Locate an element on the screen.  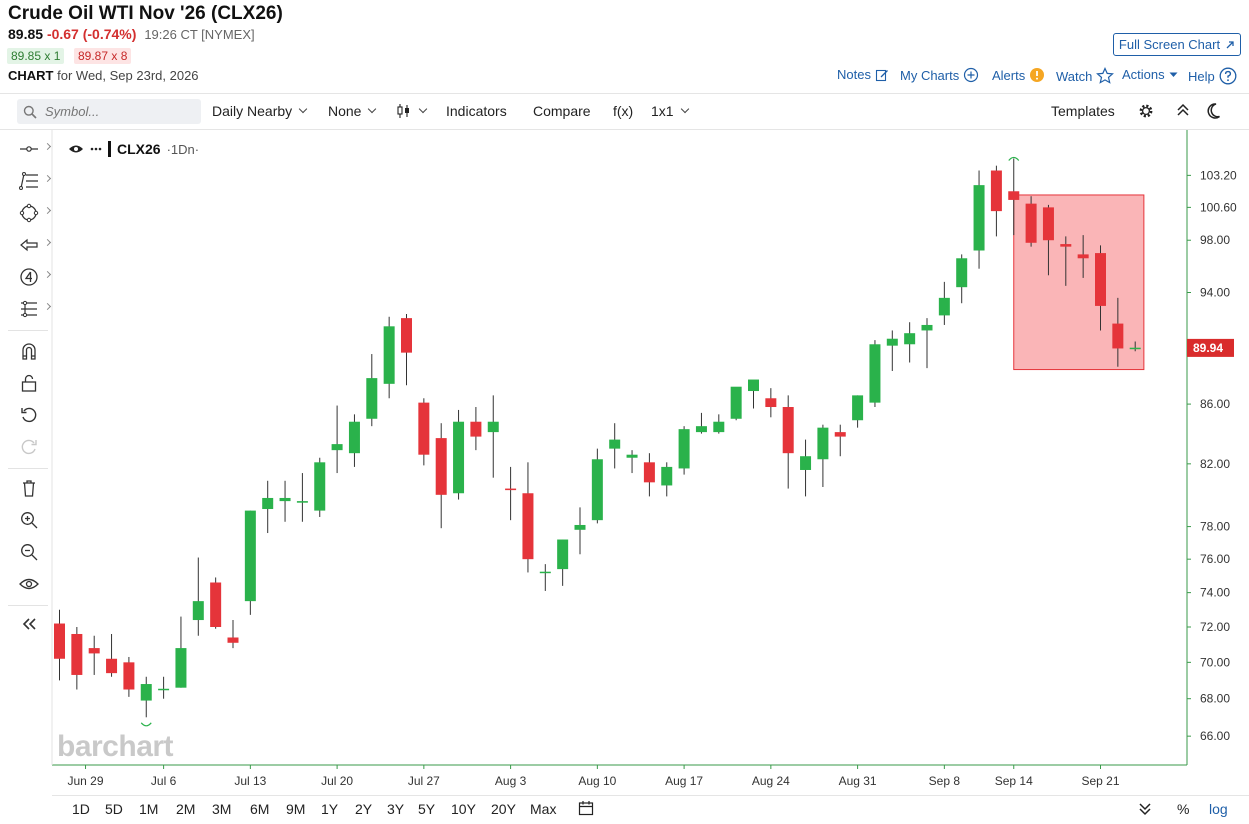
barchart-watermark: barchart is located at coordinates (115, 746).